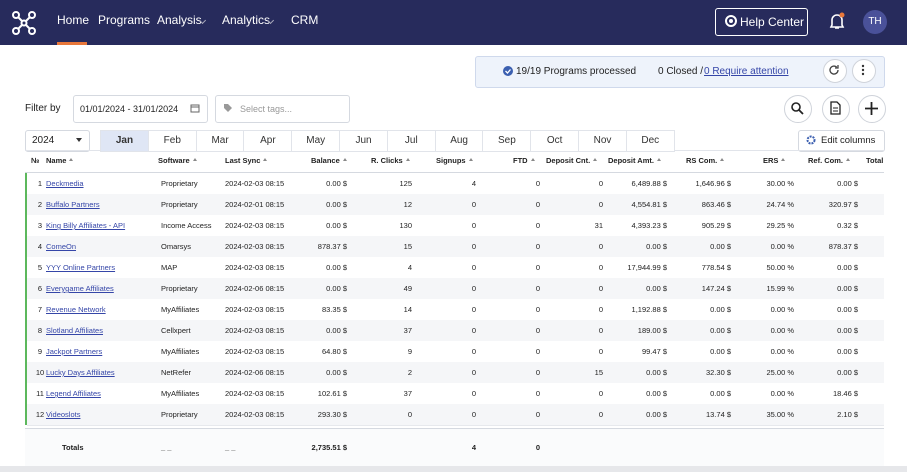 The width and height of the screenshot is (907, 472). What do you see at coordinates (780, 225) in the screenshot?
I see `table-cell: 29.25 %` at bounding box center [780, 225].